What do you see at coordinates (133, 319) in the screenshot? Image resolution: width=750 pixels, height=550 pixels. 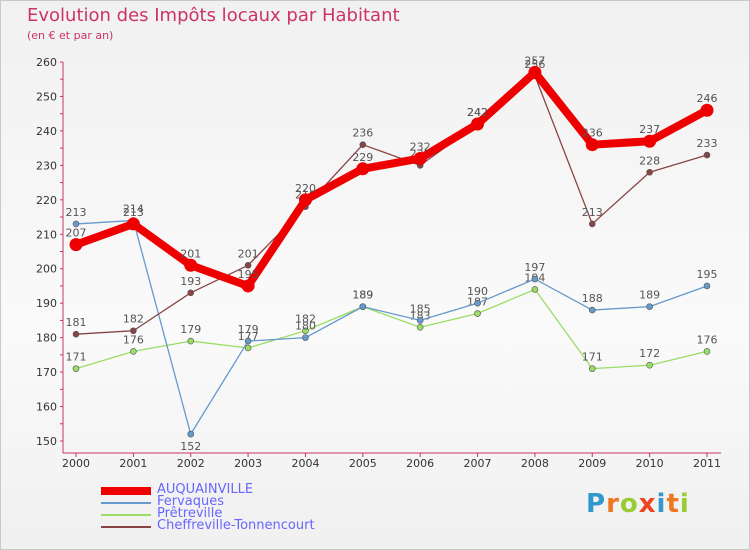 I see `data-label-cheffreville-tonnencourt: 182` at bounding box center [133, 319].